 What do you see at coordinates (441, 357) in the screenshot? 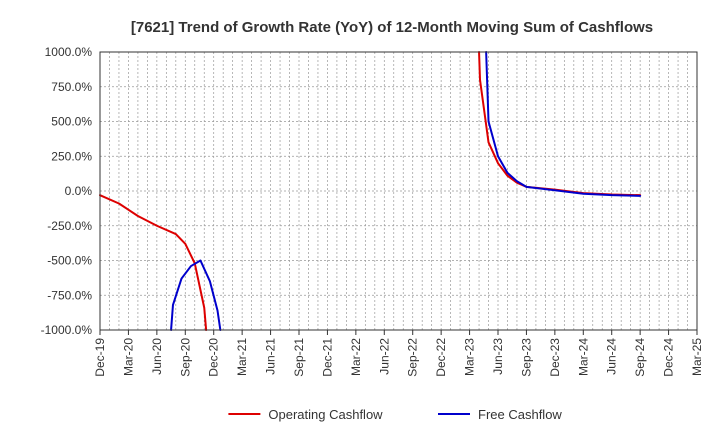
I see `x-tick-label: Dec-22` at bounding box center [441, 357].